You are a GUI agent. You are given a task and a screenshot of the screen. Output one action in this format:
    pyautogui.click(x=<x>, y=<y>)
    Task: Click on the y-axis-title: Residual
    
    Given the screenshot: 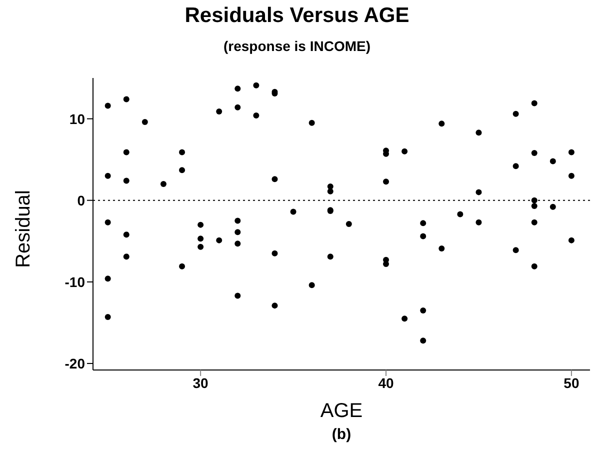 What is the action you would take?
    pyautogui.click(x=24, y=229)
    